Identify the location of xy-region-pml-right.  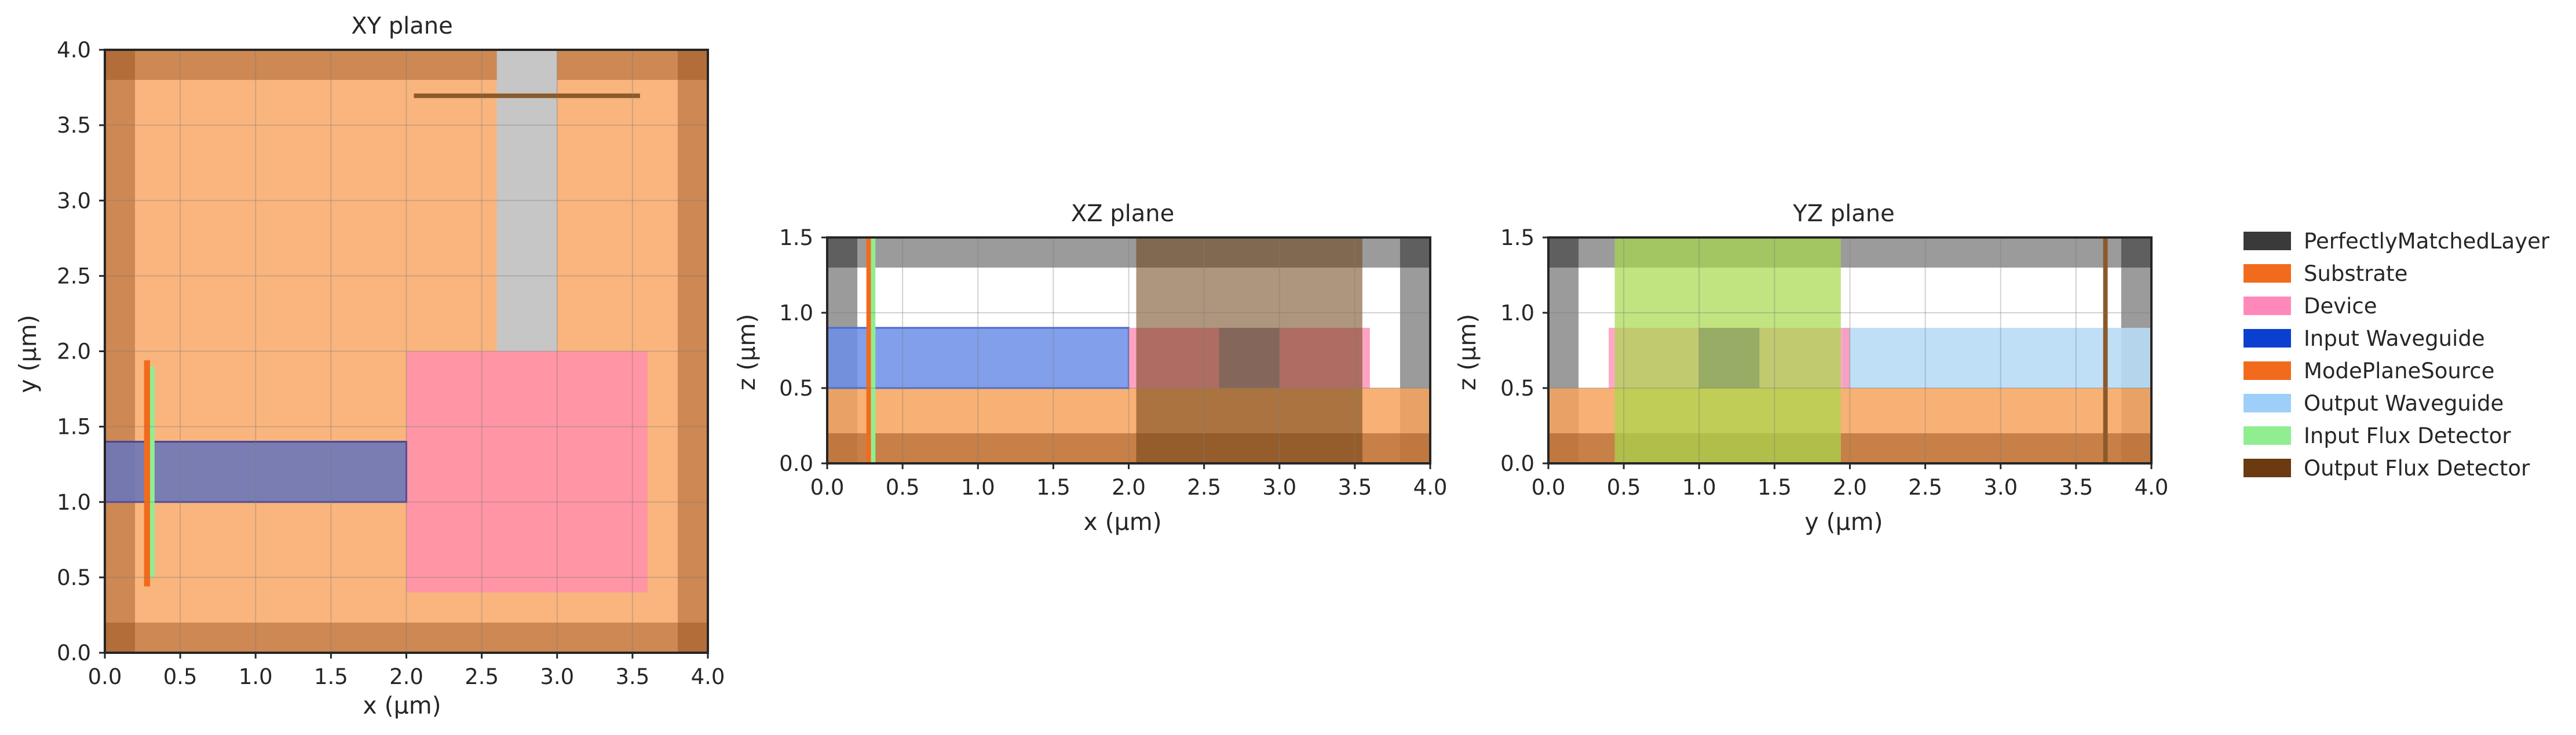
(692, 351).